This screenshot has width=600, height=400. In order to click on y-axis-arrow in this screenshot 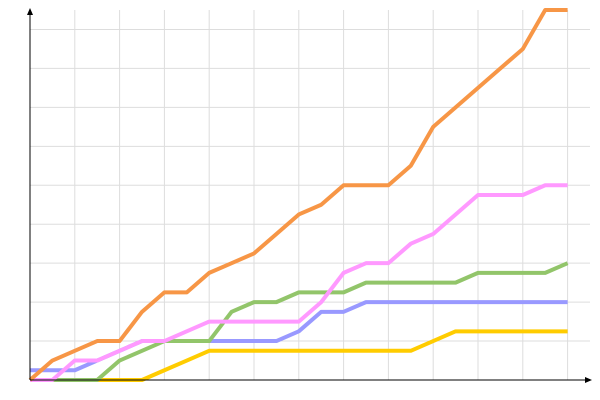, I will do `click(30, 11)`.